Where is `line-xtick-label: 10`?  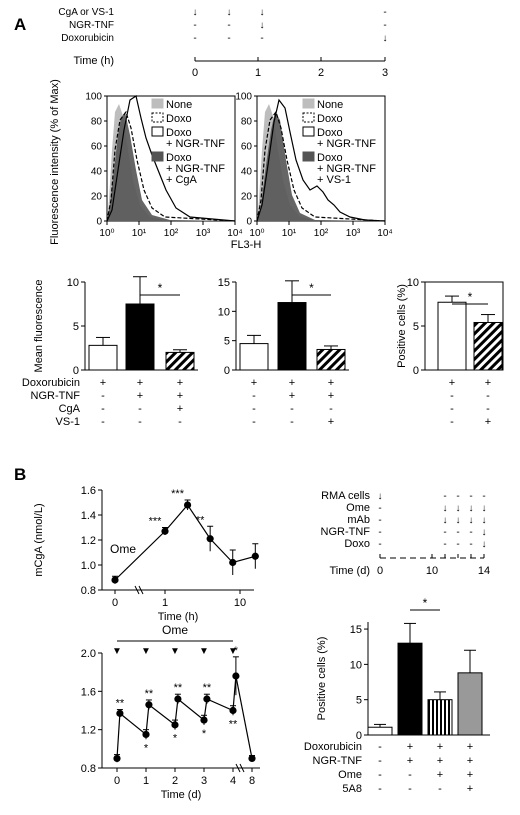 line-xtick-label: 10 is located at coordinates (240, 603).